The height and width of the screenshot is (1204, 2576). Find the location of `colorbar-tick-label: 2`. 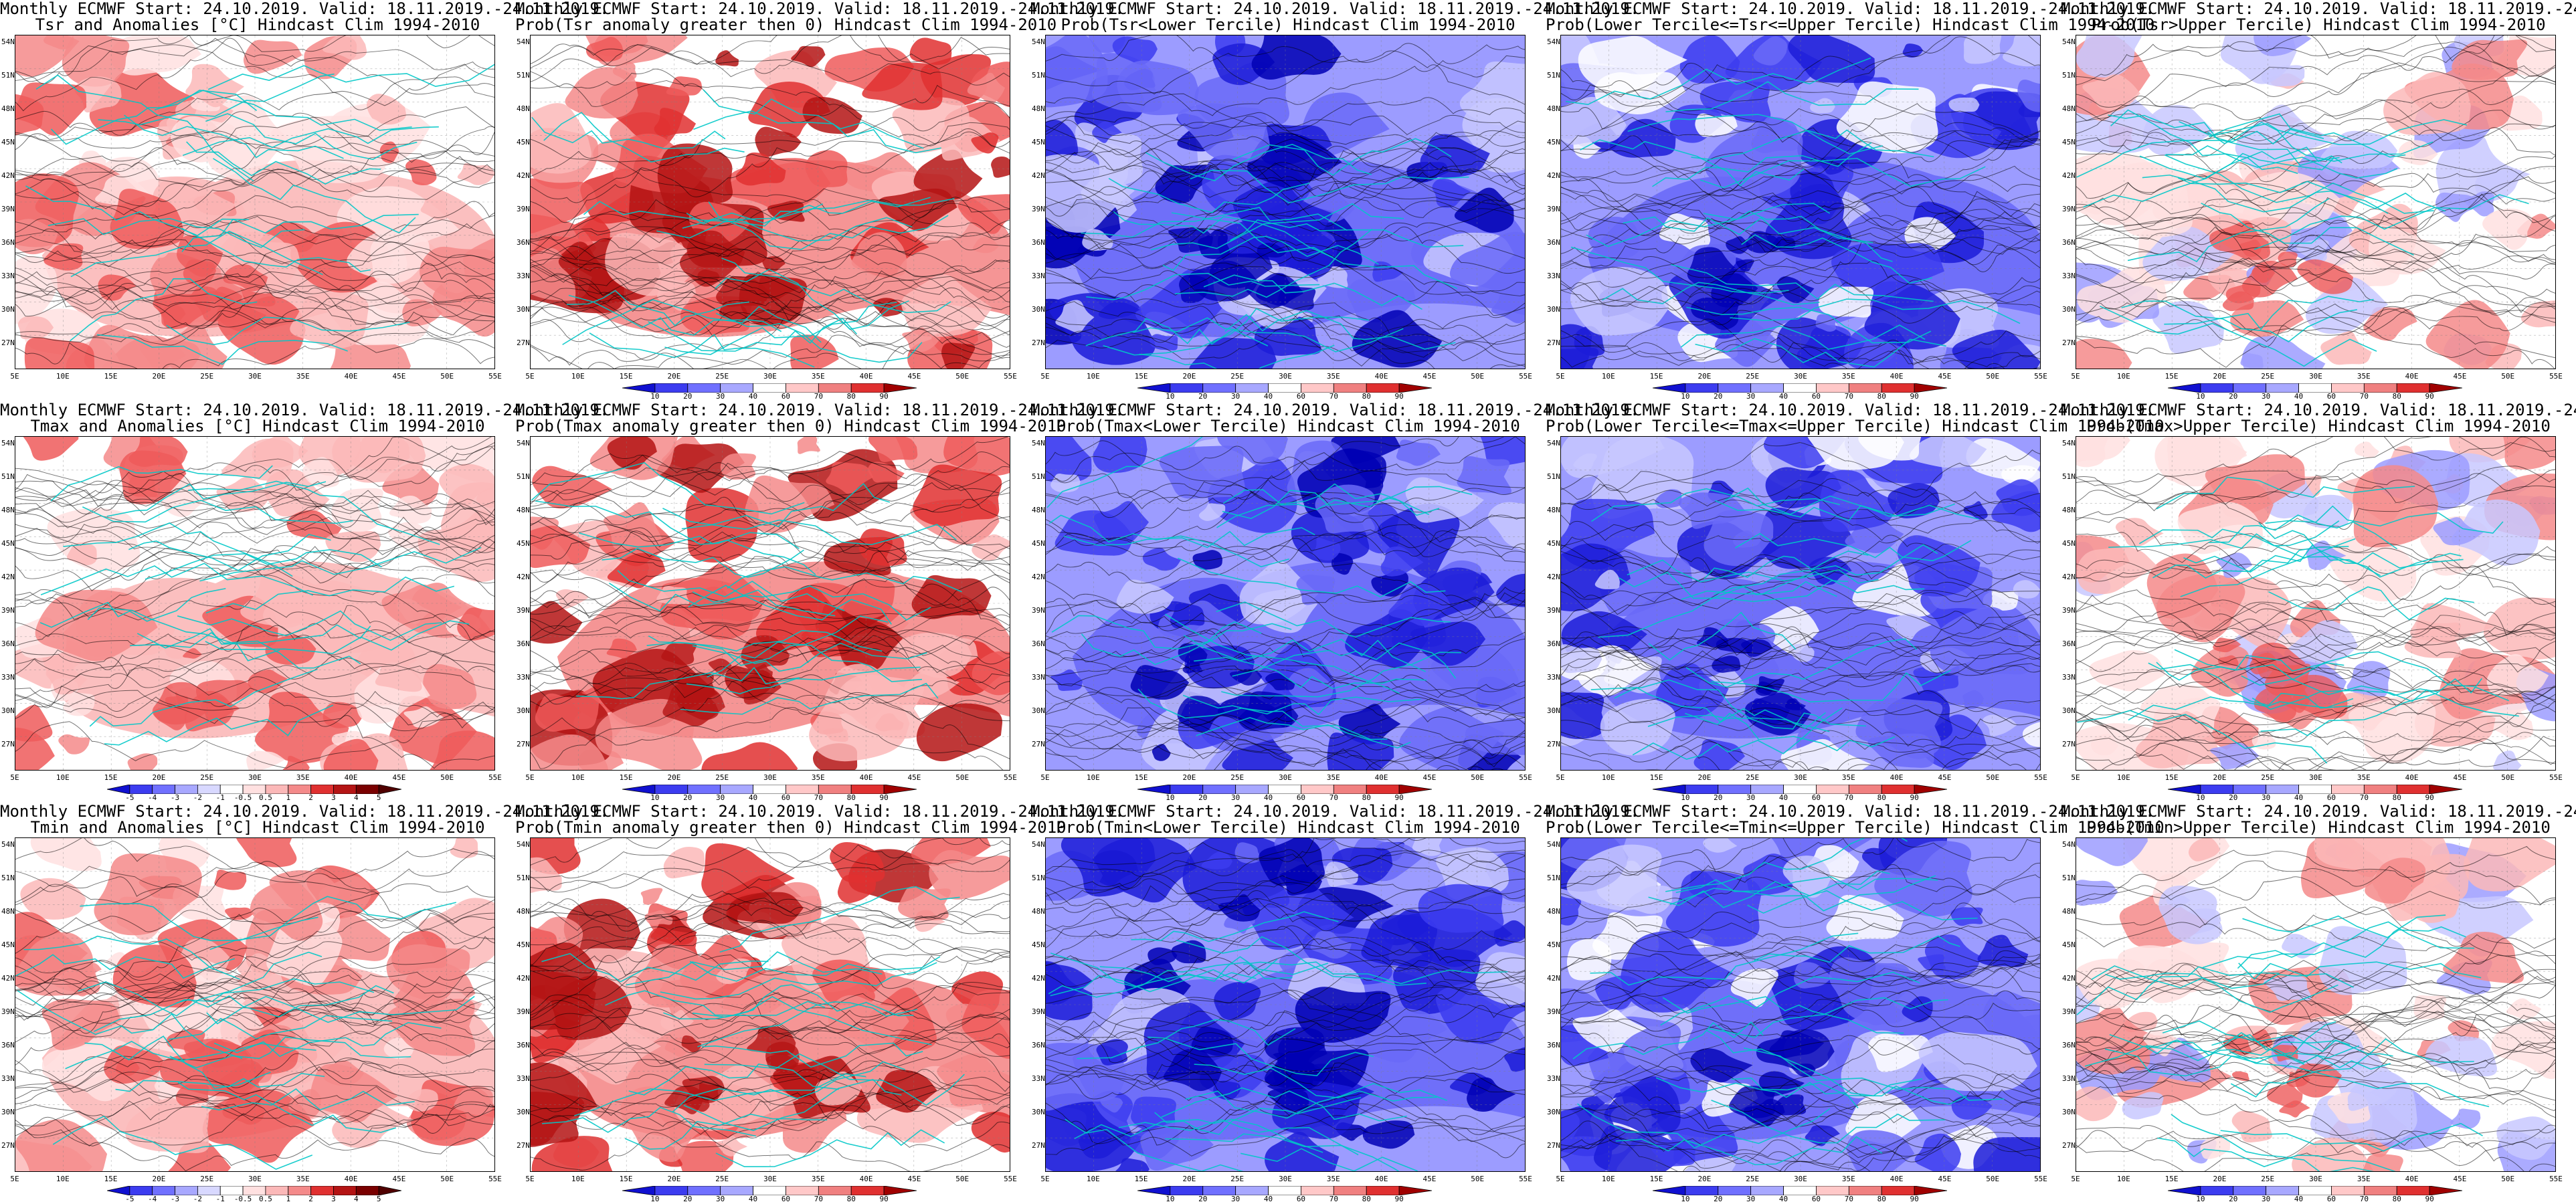

colorbar-tick-label: 2 is located at coordinates (310, 1199).